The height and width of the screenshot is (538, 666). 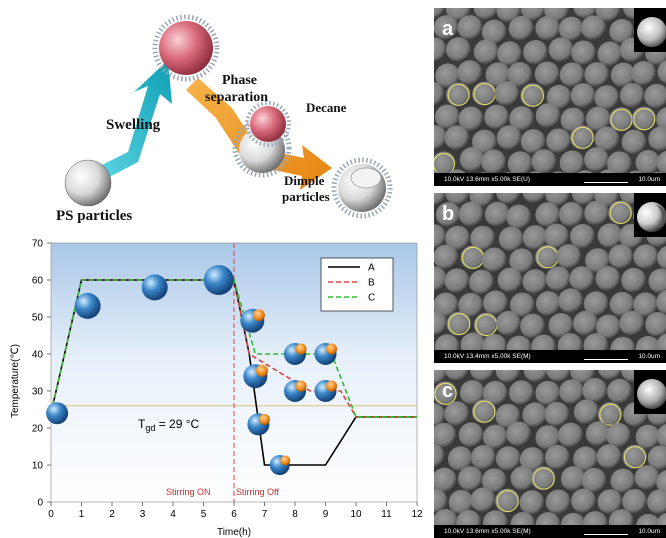 I want to click on stirring-off-label: Stirring Off, so click(x=257, y=492).